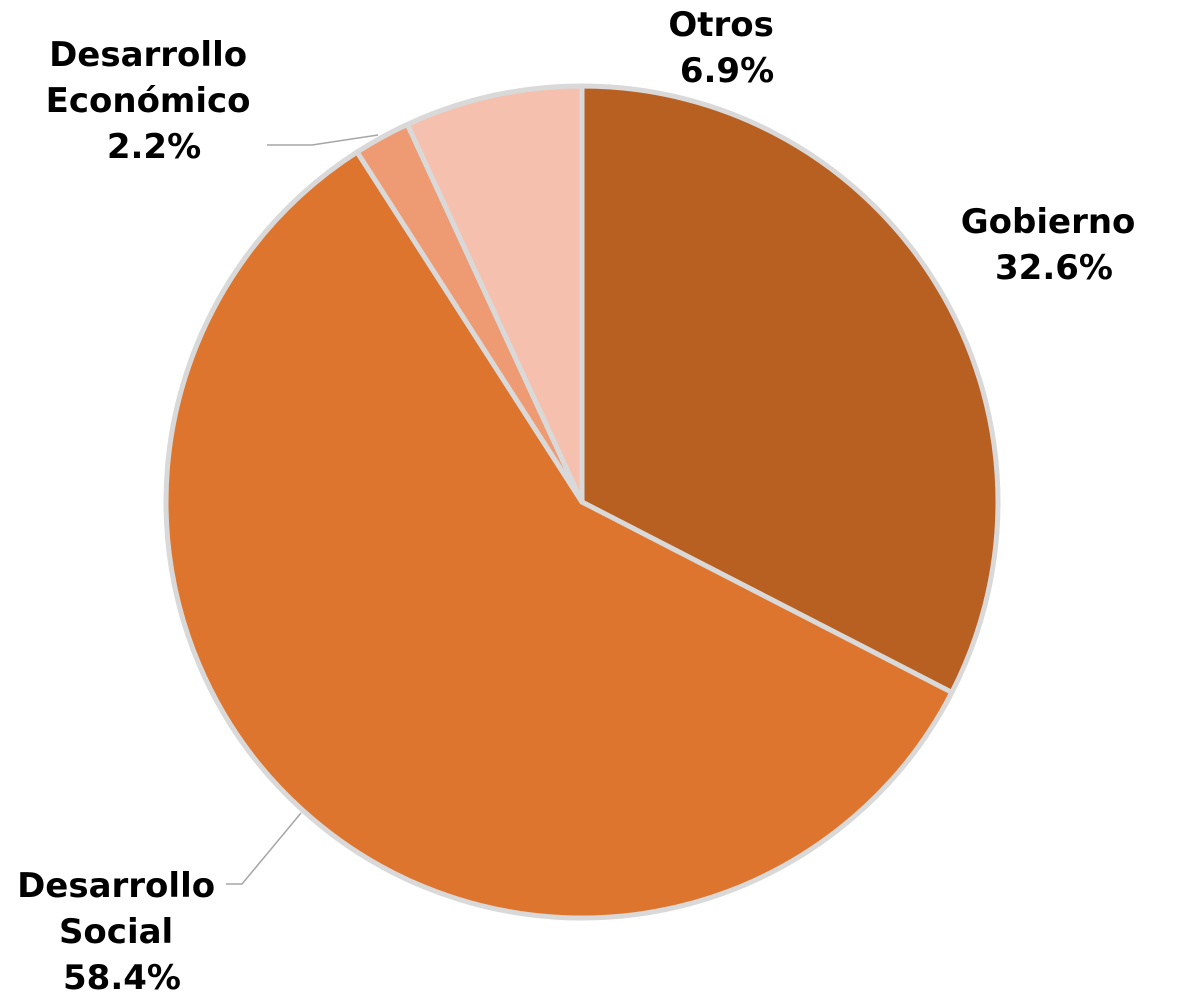 This screenshot has height=999, width=1180. Describe the element at coordinates (323, 140) in the screenshot. I see `leader-line-economico` at that location.